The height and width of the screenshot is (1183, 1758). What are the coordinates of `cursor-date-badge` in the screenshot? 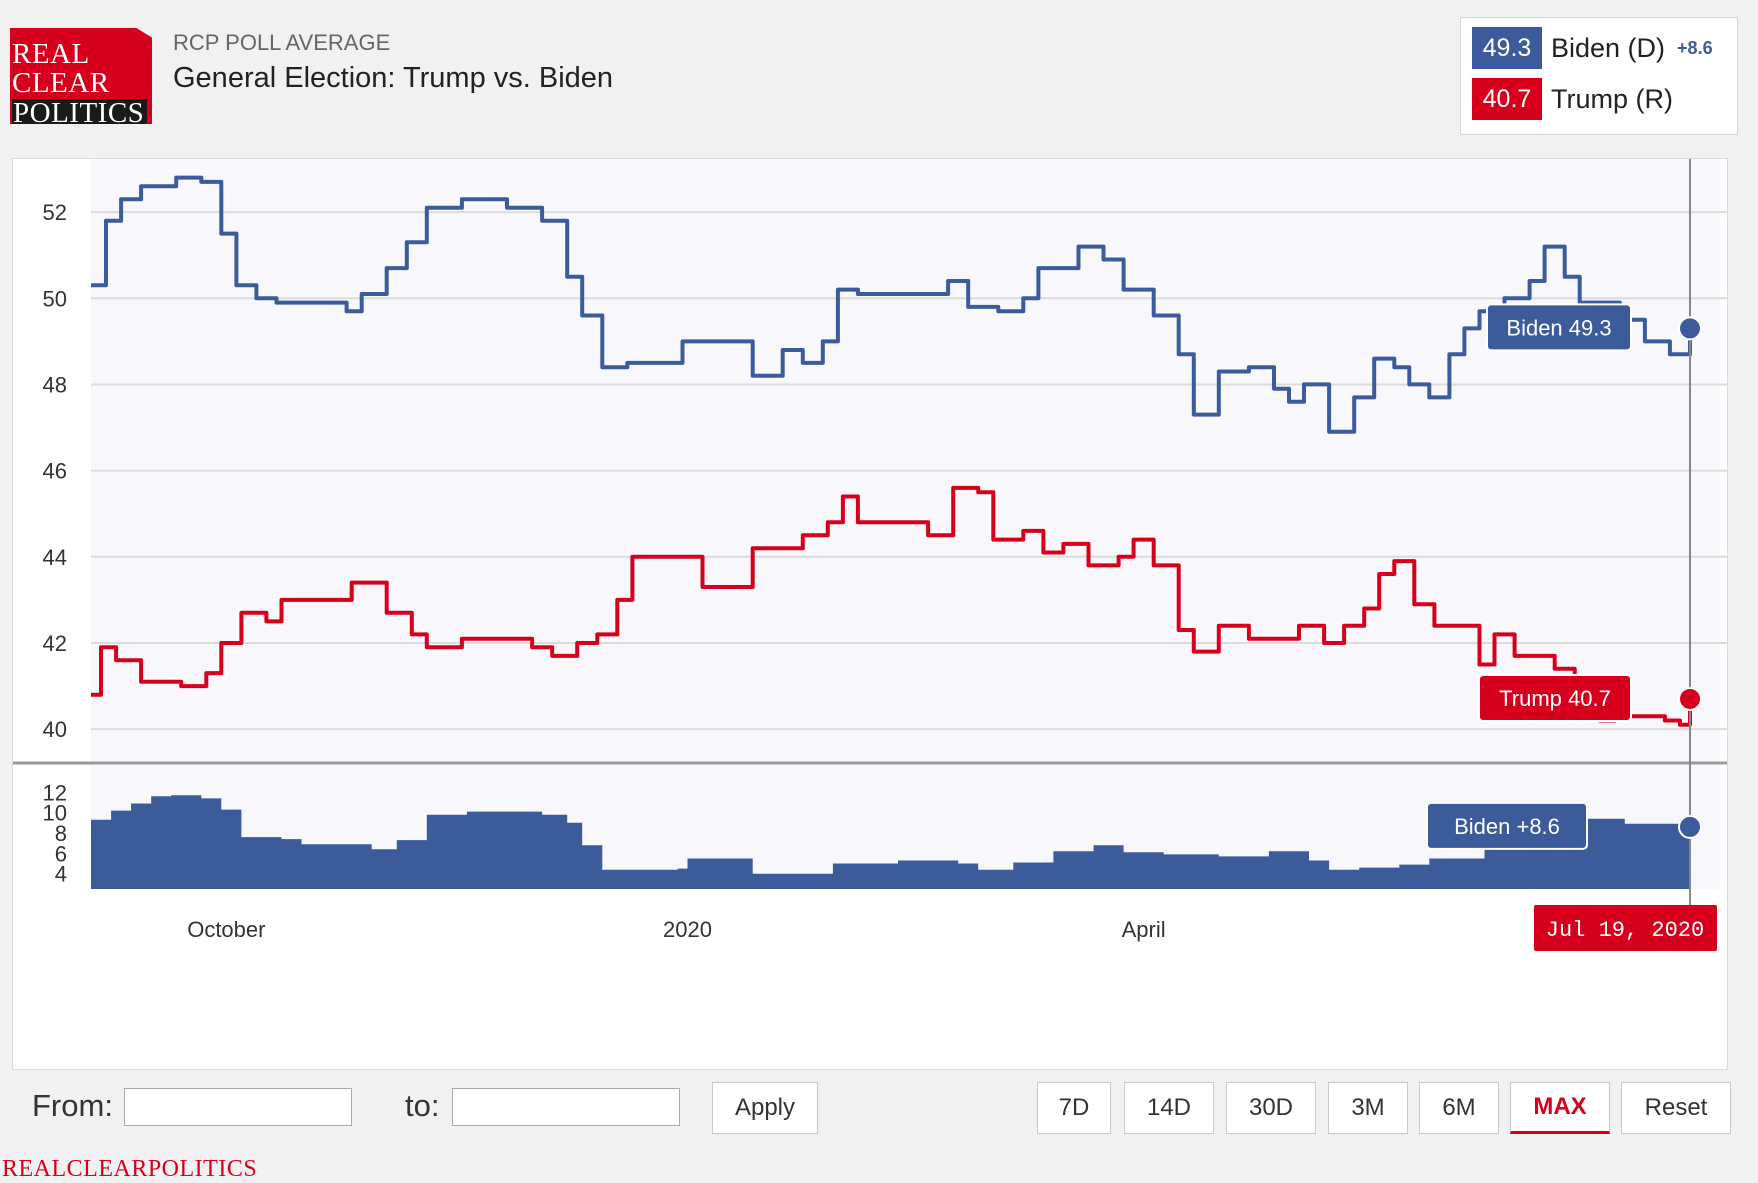 It's located at (1625, 928).